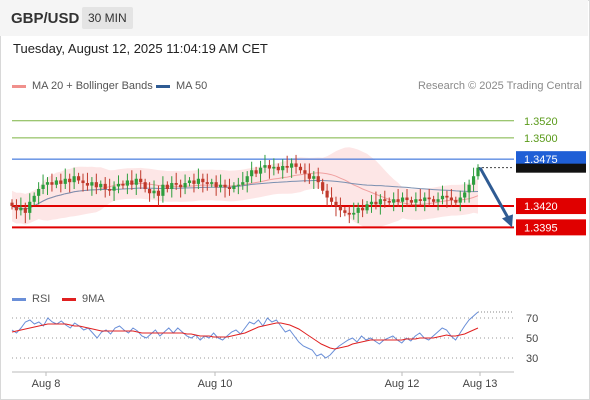 The image size is (590, 400). I want to click on legend-label-rsi: RSI, so click(41, 299).